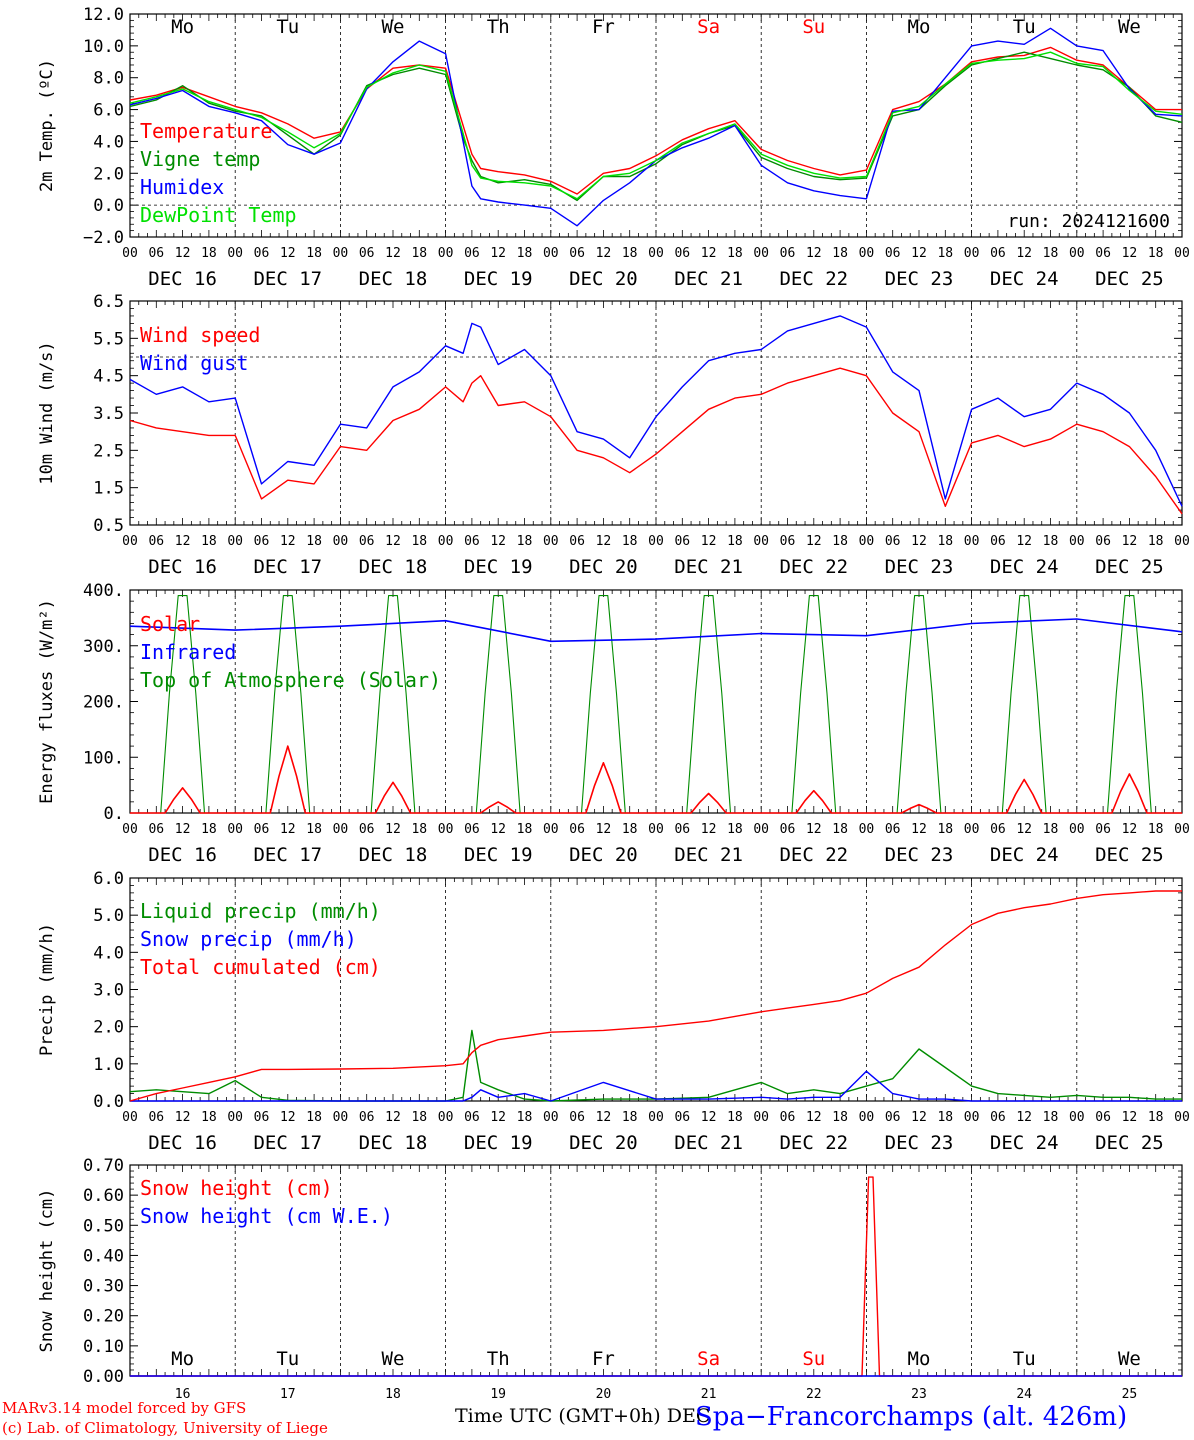  What do you see at coordinates (108, 1028) in the screenshot?
I see `y-tick-label: 2.0` at bounding box center [108, 1028].